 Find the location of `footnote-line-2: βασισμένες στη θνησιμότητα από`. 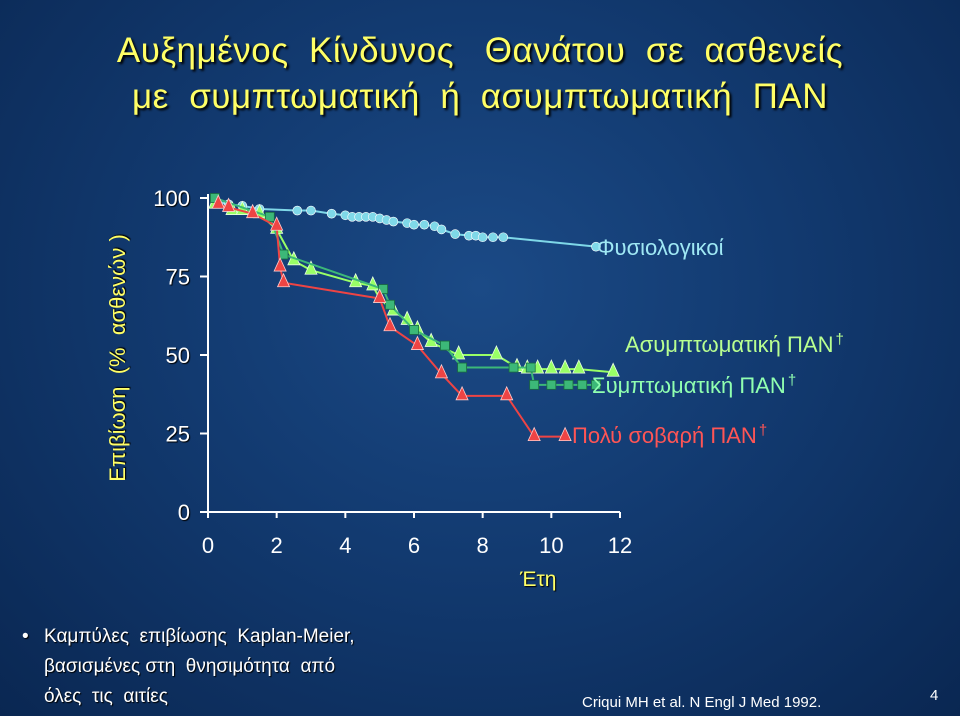

footnote-line-2: βασισμένες στη θνησιμότητα από is located at coordinates (190, 666).